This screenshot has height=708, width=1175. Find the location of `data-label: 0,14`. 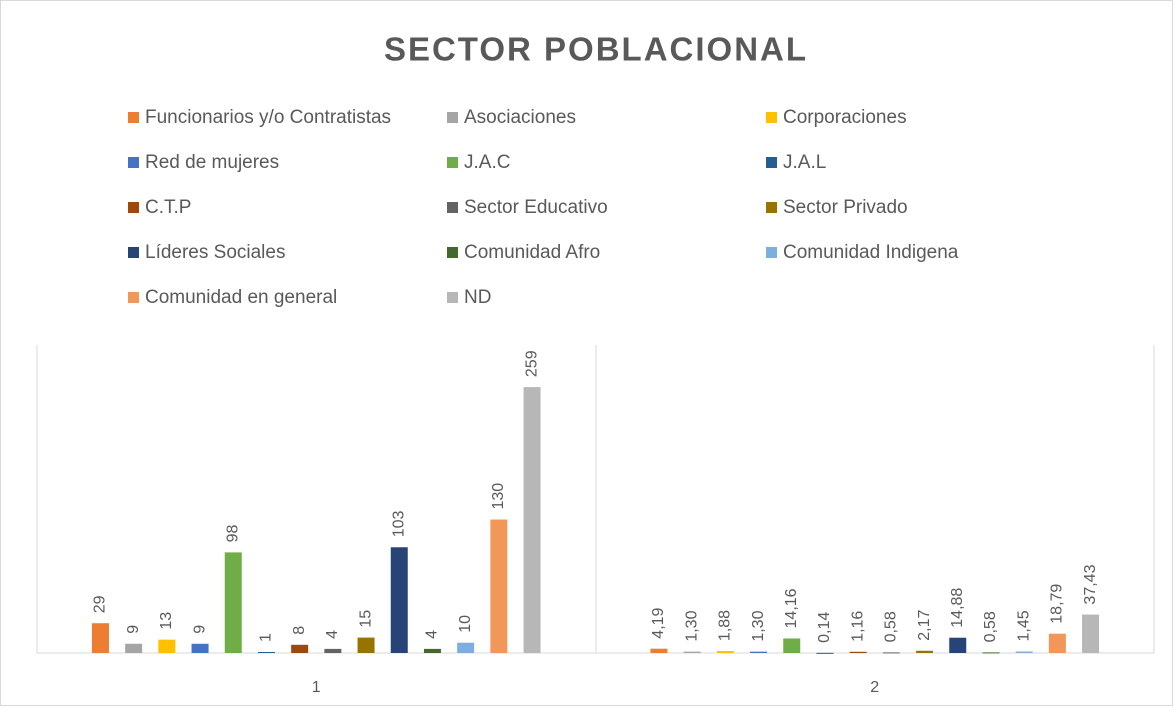

data-label: 0,14 is located at coordinates (824, 627).